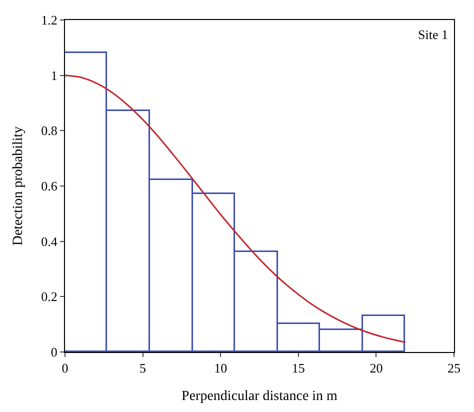  I want to click on x-tick-label: 15, so click(298, 368).